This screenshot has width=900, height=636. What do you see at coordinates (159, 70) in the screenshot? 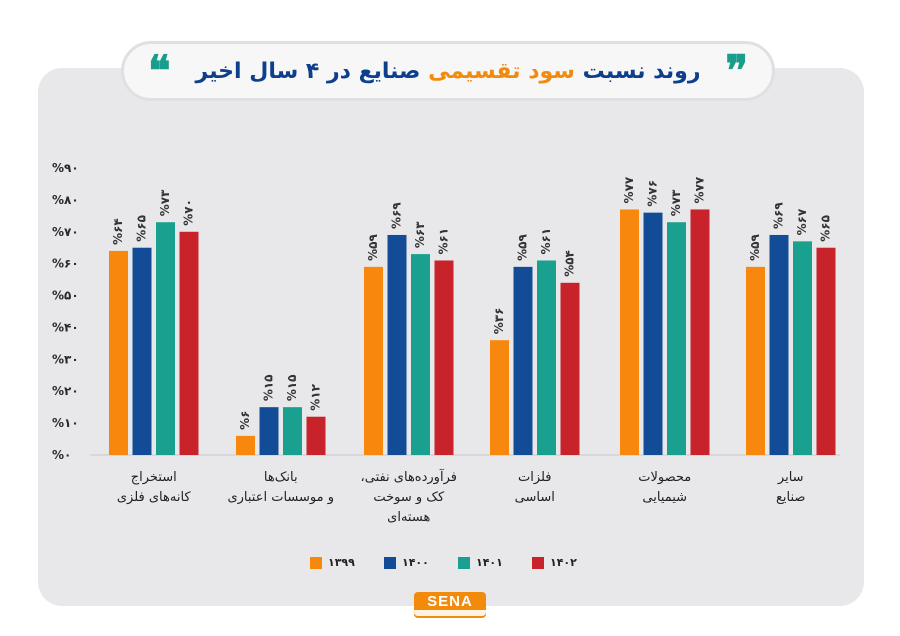
I see `quote-close-icon: ❝` at bounding box center [159, 70].